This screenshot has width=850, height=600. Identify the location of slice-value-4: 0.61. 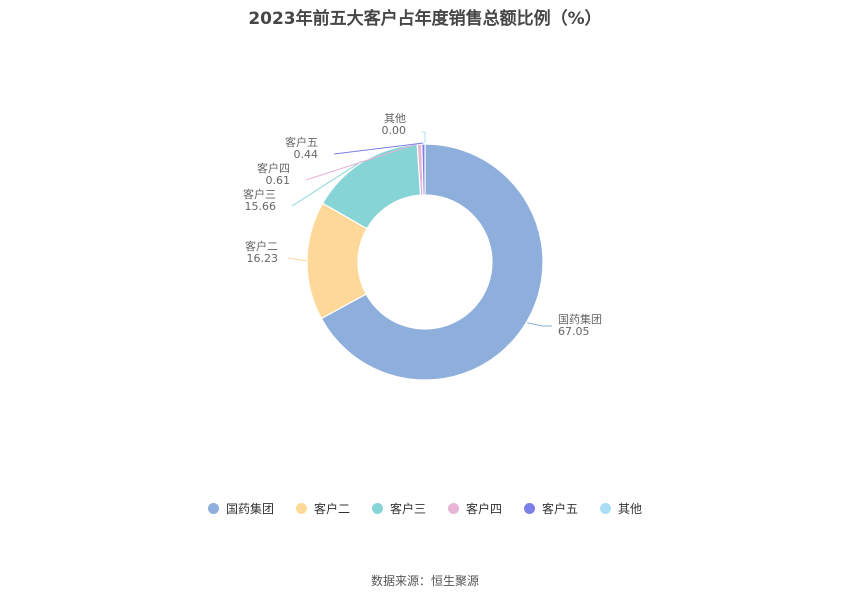
(278, 180).